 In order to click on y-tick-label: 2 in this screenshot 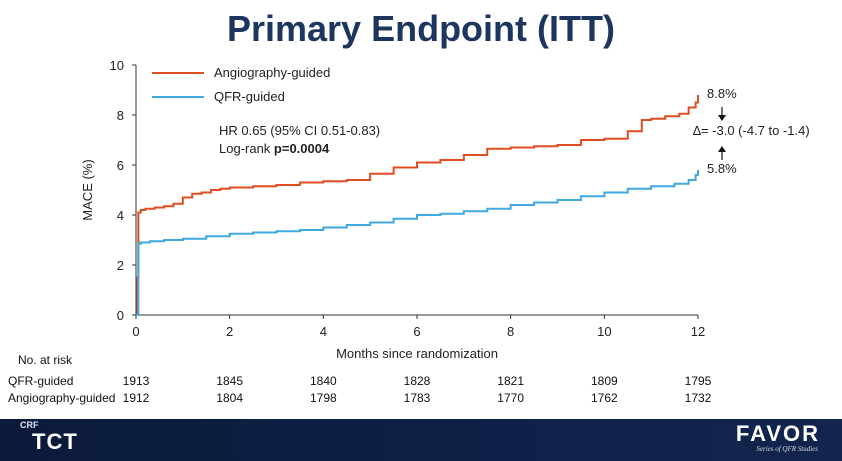, I will do `click(120, 265)`.